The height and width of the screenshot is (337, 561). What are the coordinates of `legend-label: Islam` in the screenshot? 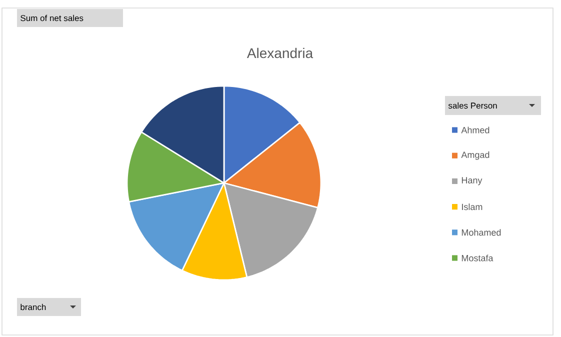 It's located at (472, 206).